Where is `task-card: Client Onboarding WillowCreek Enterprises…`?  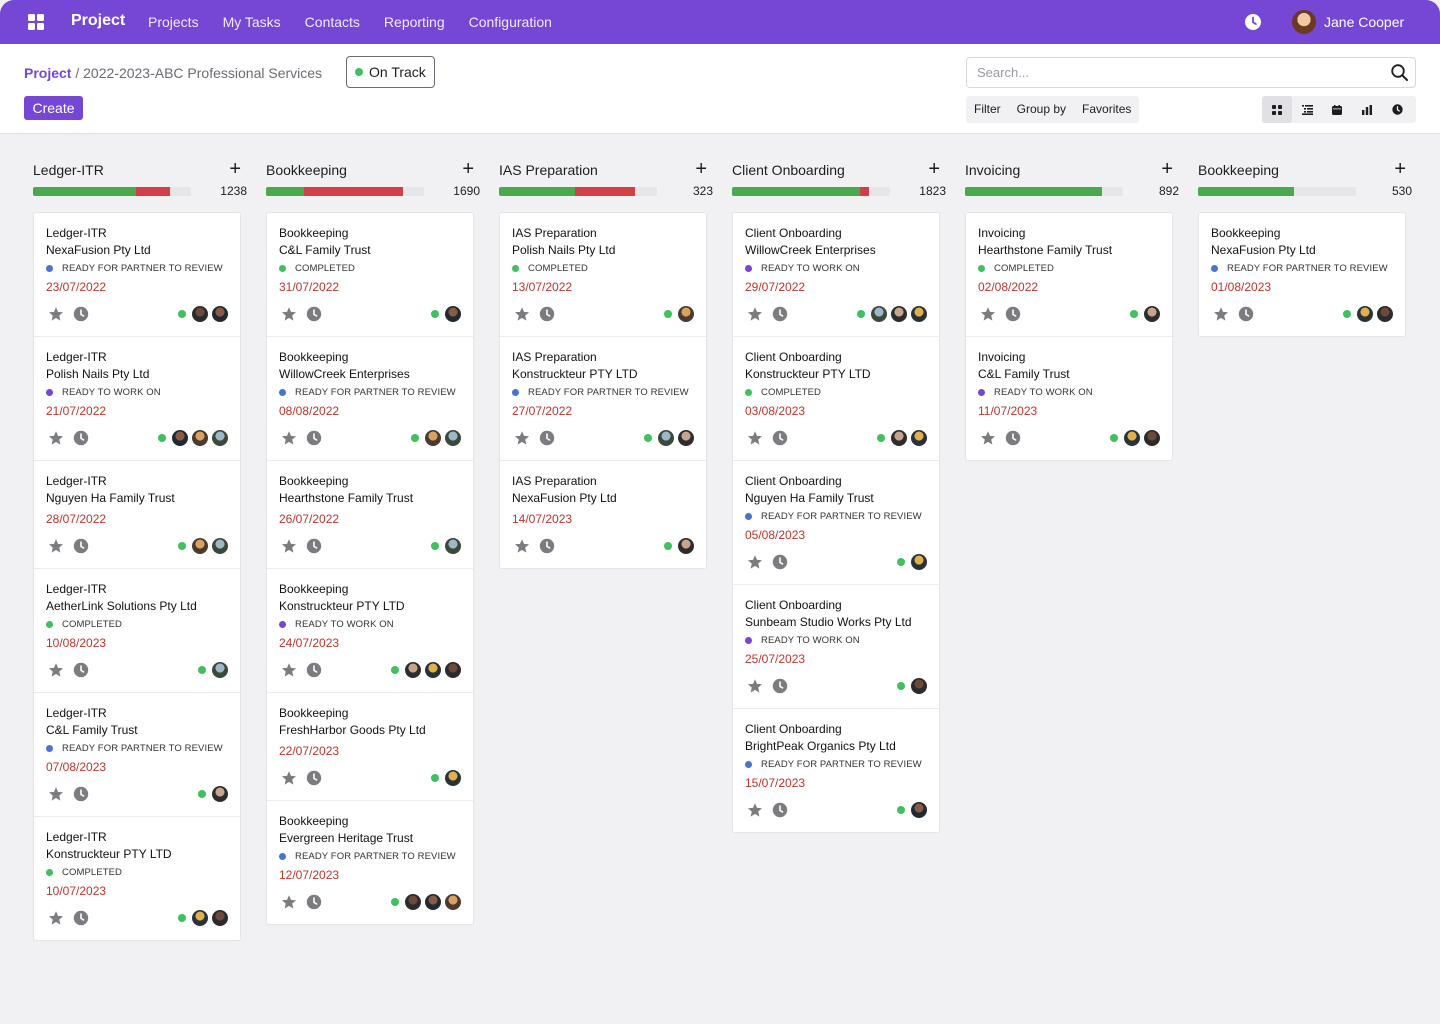 task-card: Client Onboarding WillowCreek Enterprises… is located at coordinates (836, 275).